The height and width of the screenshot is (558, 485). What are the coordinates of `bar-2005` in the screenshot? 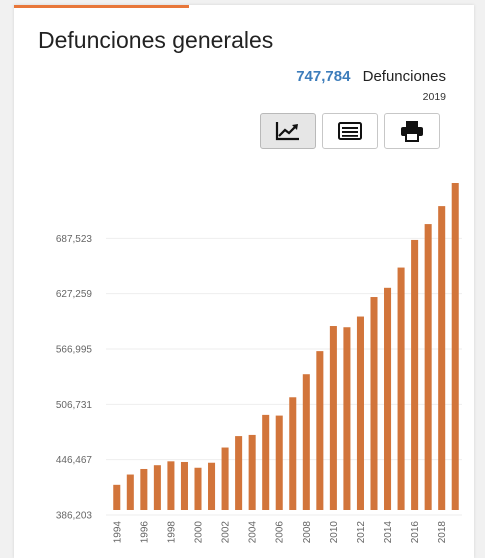 It's located at (266, 462).